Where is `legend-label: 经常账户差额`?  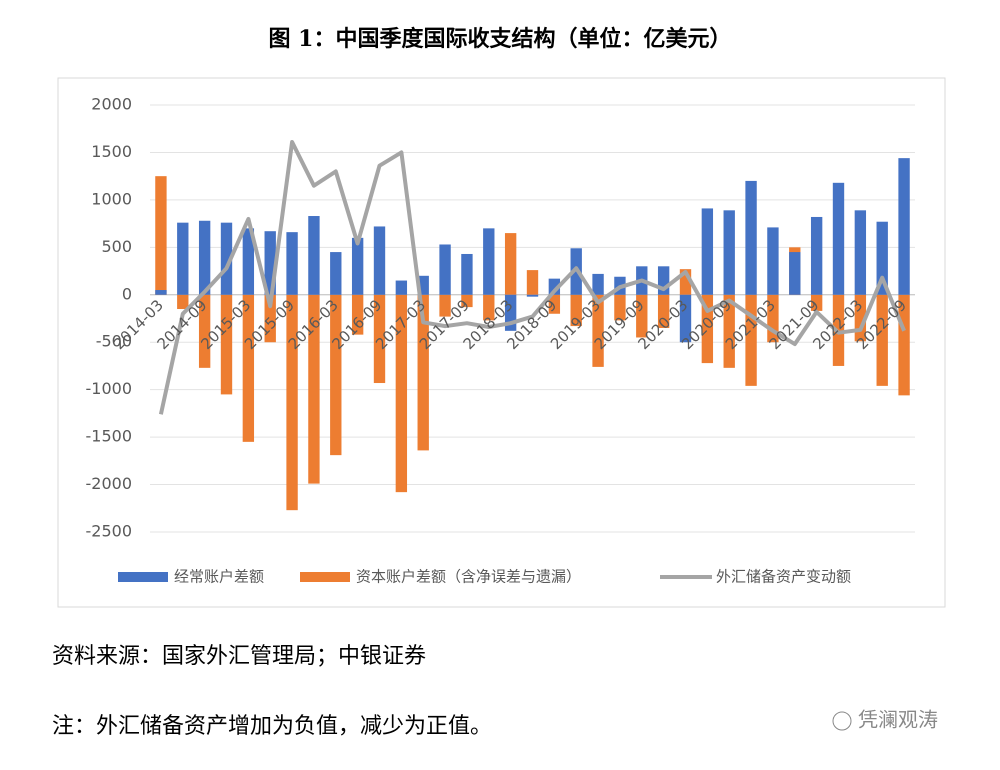 legend-label: 经常账户差额 is located at coordinates (219, 577).